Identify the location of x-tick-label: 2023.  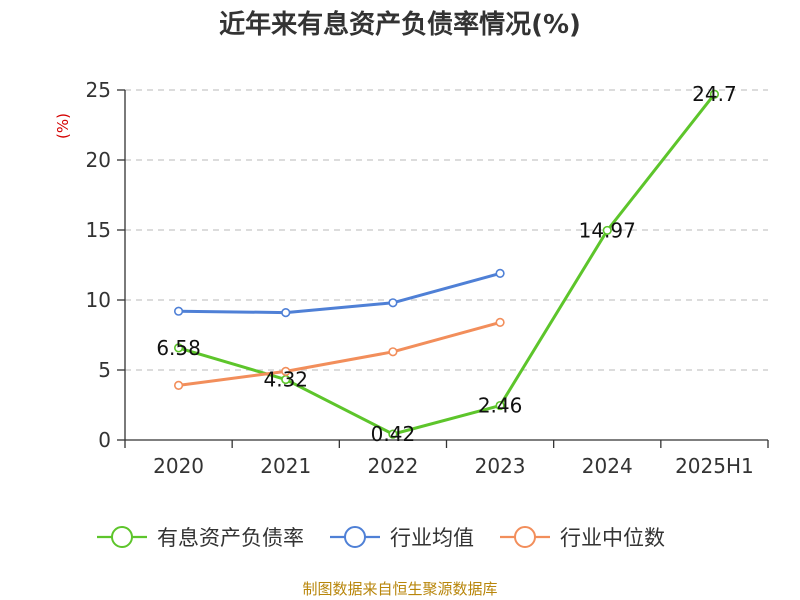
(500, 466).